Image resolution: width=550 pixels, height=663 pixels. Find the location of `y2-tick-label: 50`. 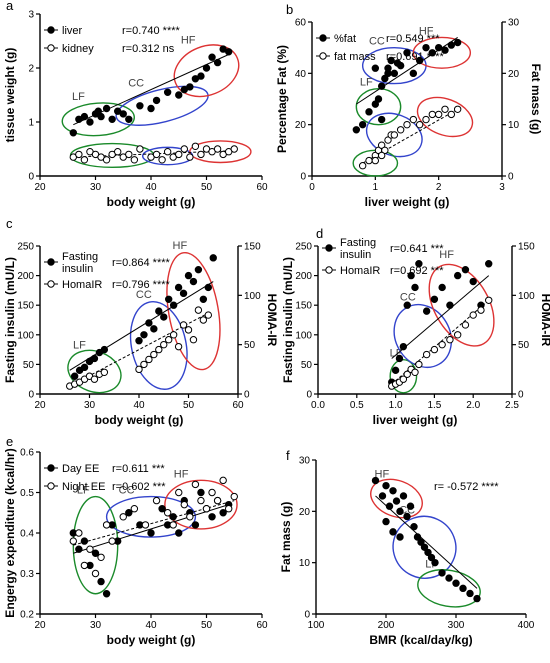

y2-tick-label: 50 is located at coordinates (524, 345).